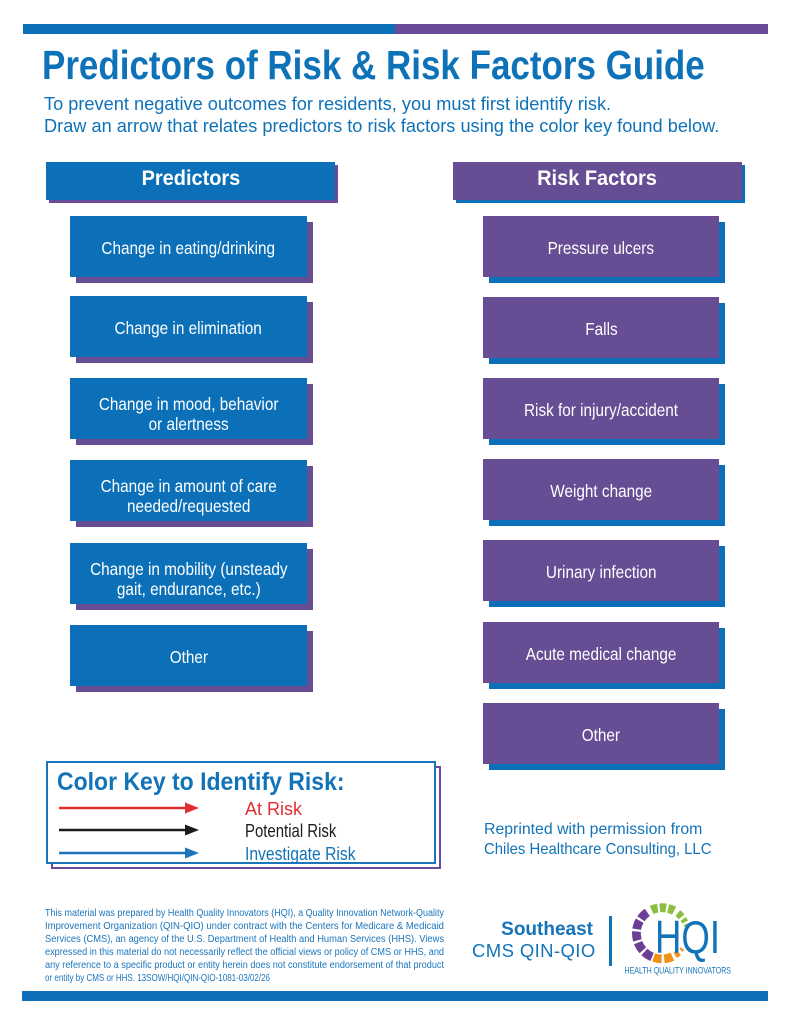  Describe the element at coordinates (678, 971) in the screenshot. I see `svg-text: HEALTH QUALITY INNOVATORS` at that location.